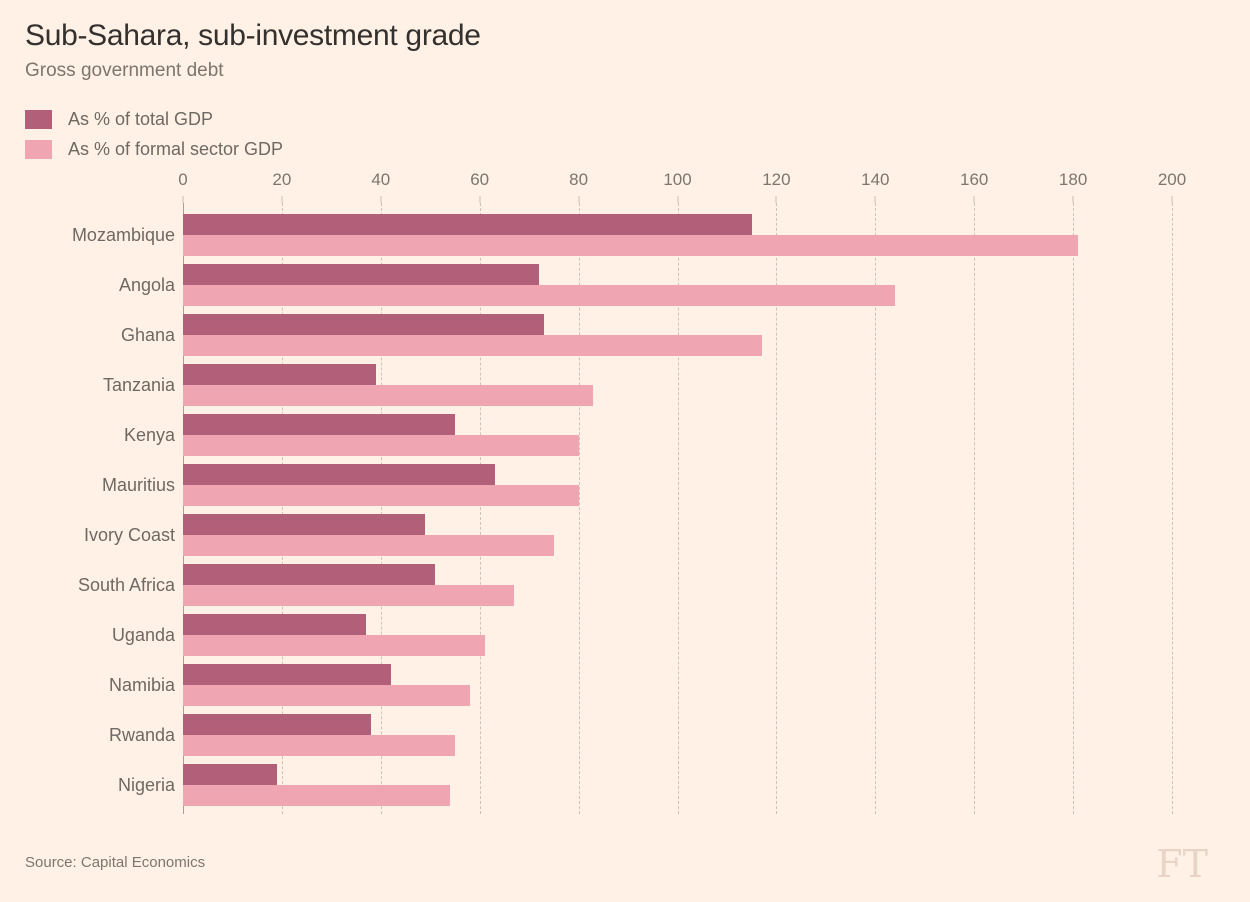  What do you see at coordinates (625, 119) in the screenshot?
I see `legend-item-total-gdp: As % of total GDP` at bounding box center [625, 119].